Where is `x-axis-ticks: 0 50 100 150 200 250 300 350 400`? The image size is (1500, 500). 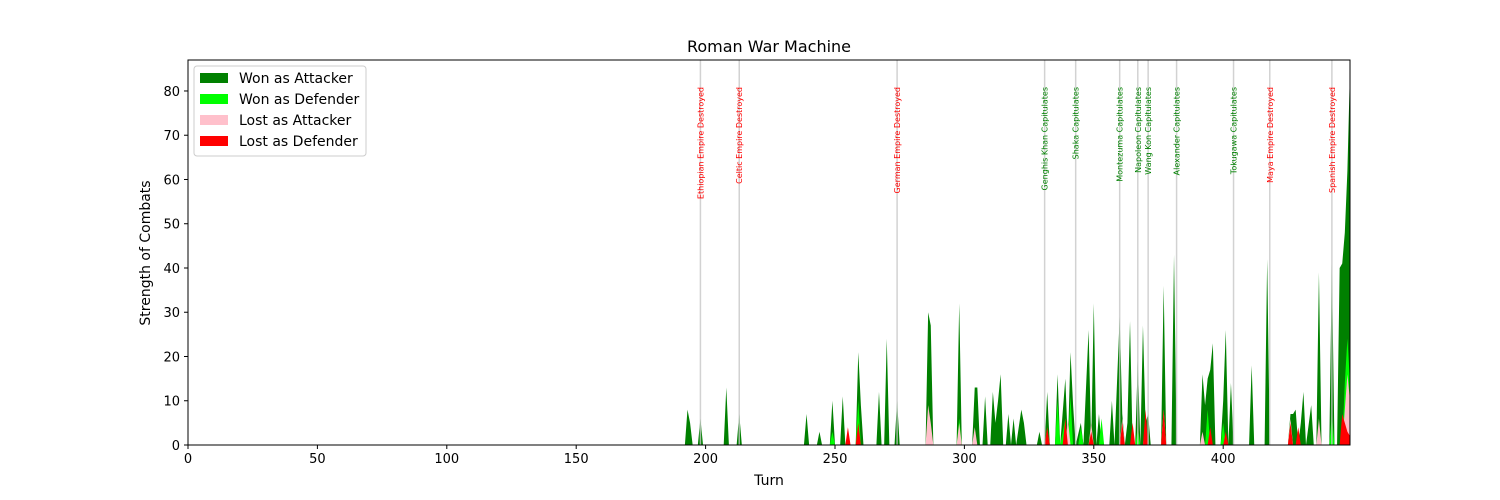
x-axis-ticks: 0 50 100 150 200 250 300 350 400 is located at coordinates (710, 456).